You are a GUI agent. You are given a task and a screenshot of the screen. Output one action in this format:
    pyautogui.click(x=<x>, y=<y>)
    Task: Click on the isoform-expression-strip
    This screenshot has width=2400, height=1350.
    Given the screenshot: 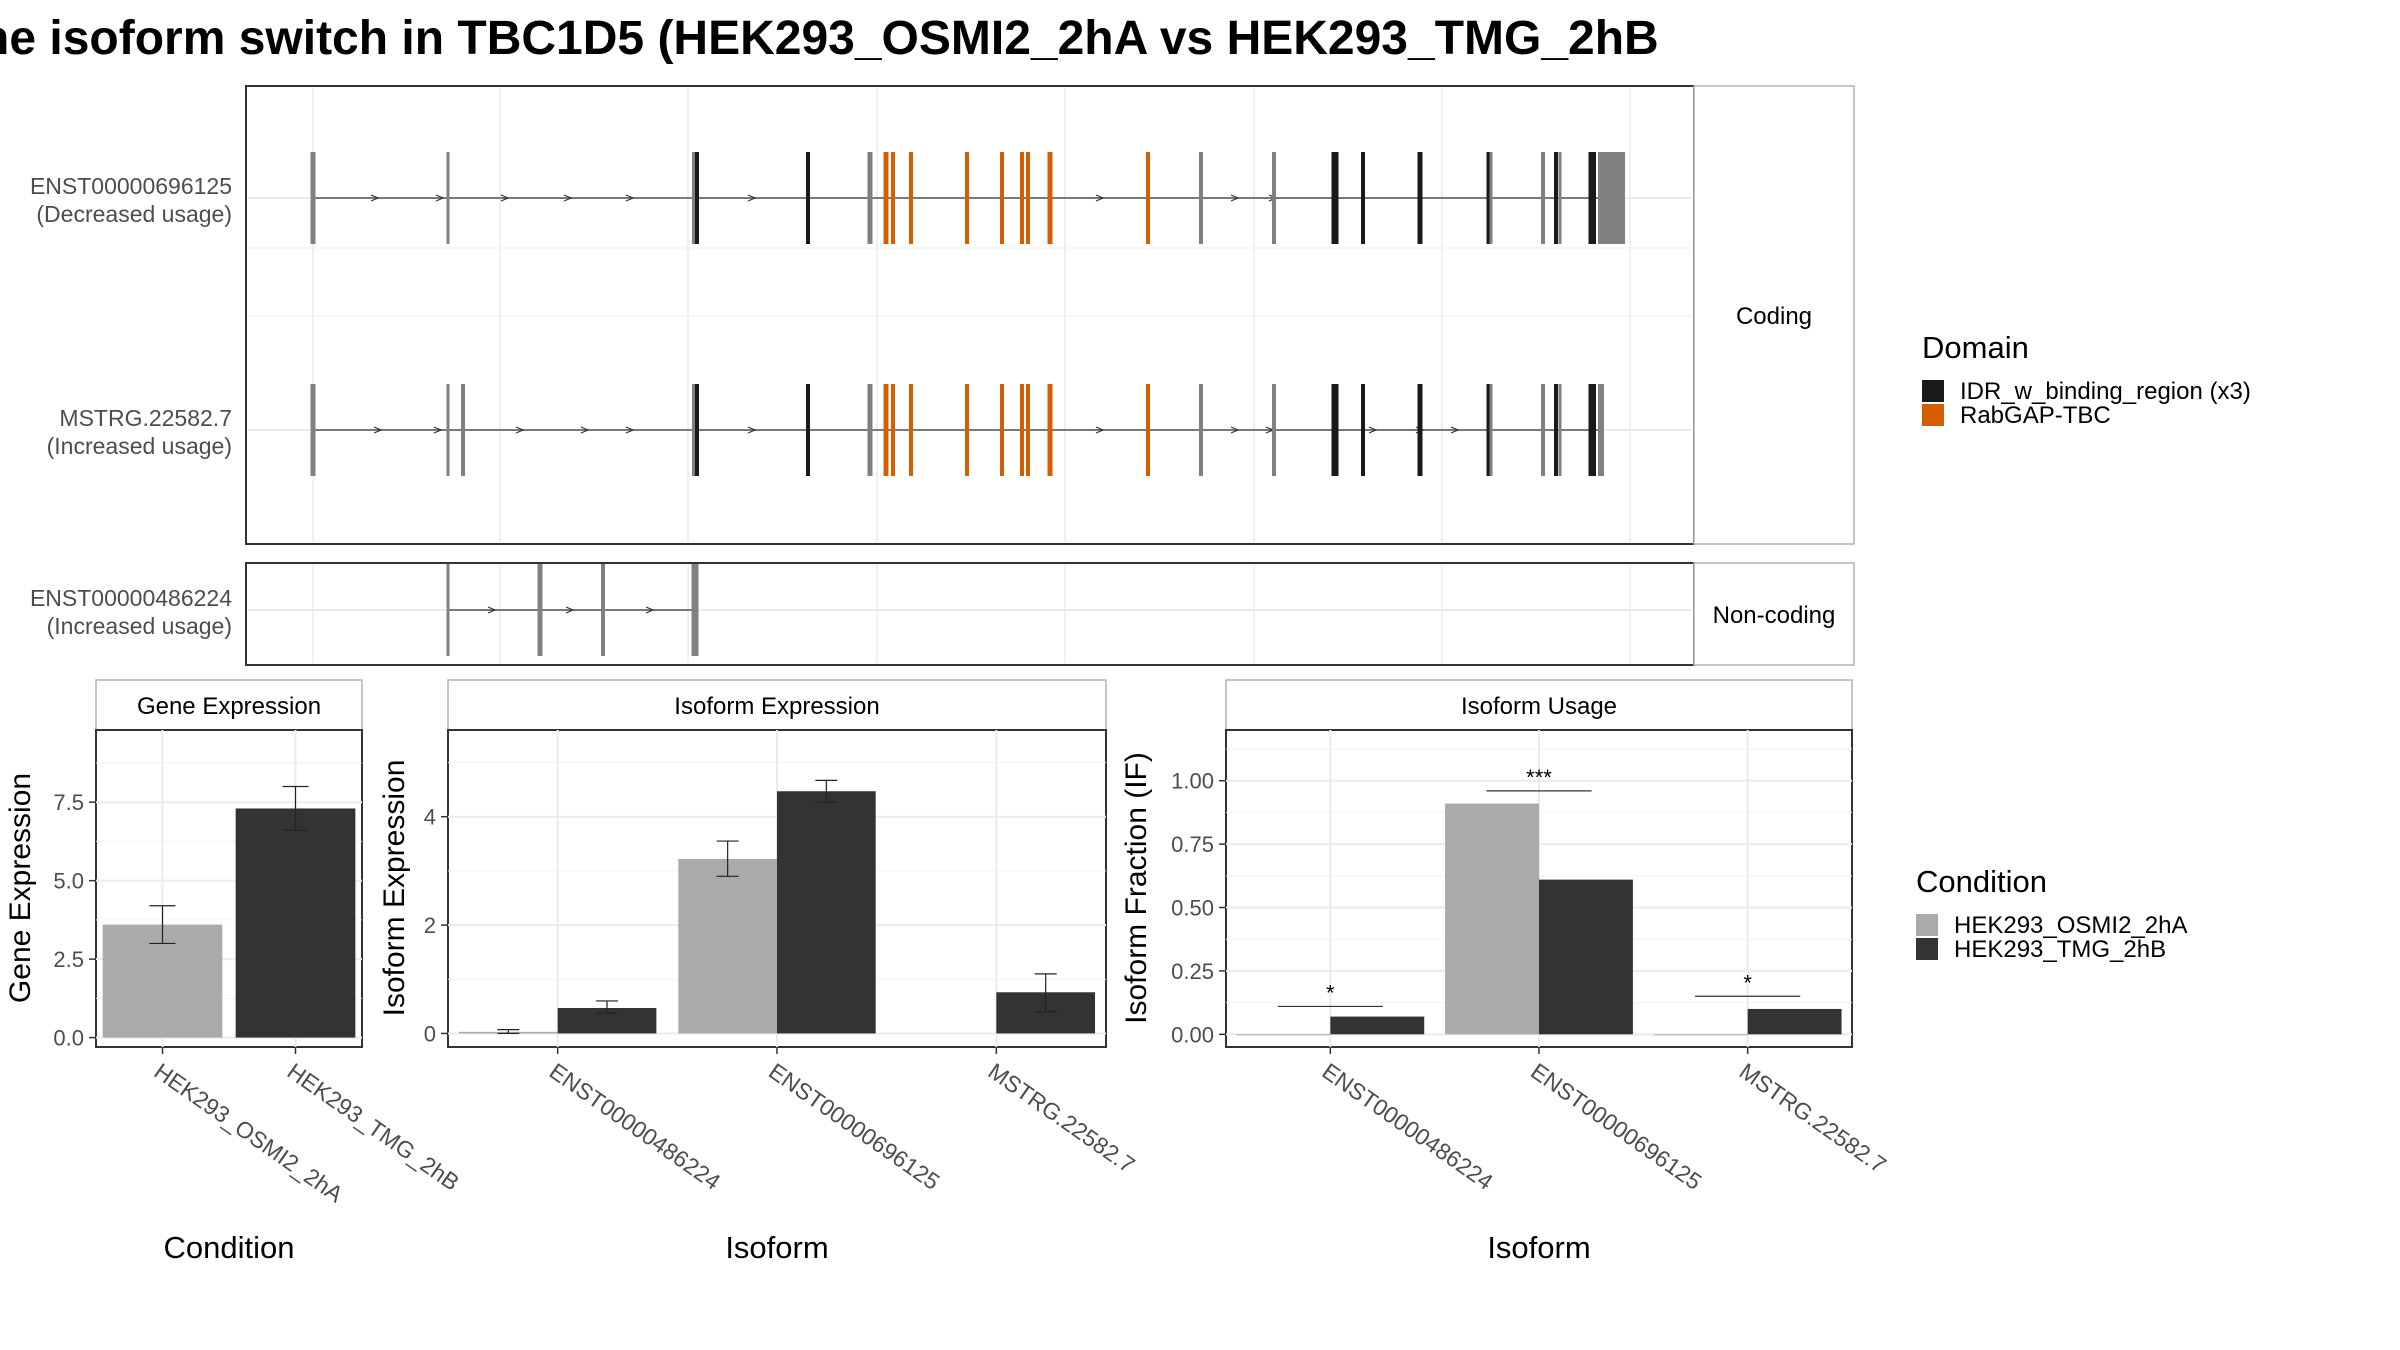 What is the action you would take?
    pyautogui.click(x=777, y=705)
    